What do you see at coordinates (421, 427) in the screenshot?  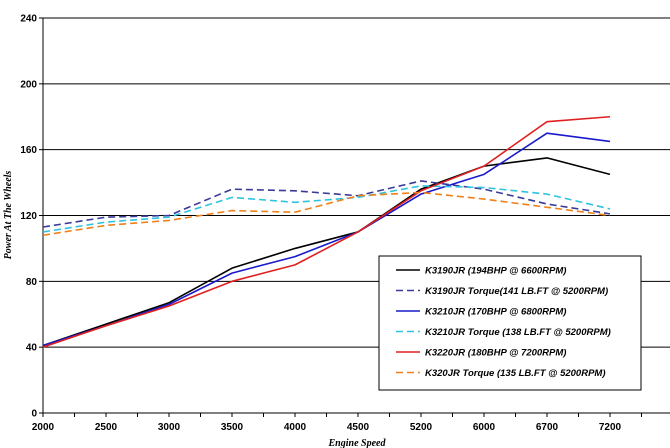 I see `x-tick-label: 5200` at bounding box center [421, 427].